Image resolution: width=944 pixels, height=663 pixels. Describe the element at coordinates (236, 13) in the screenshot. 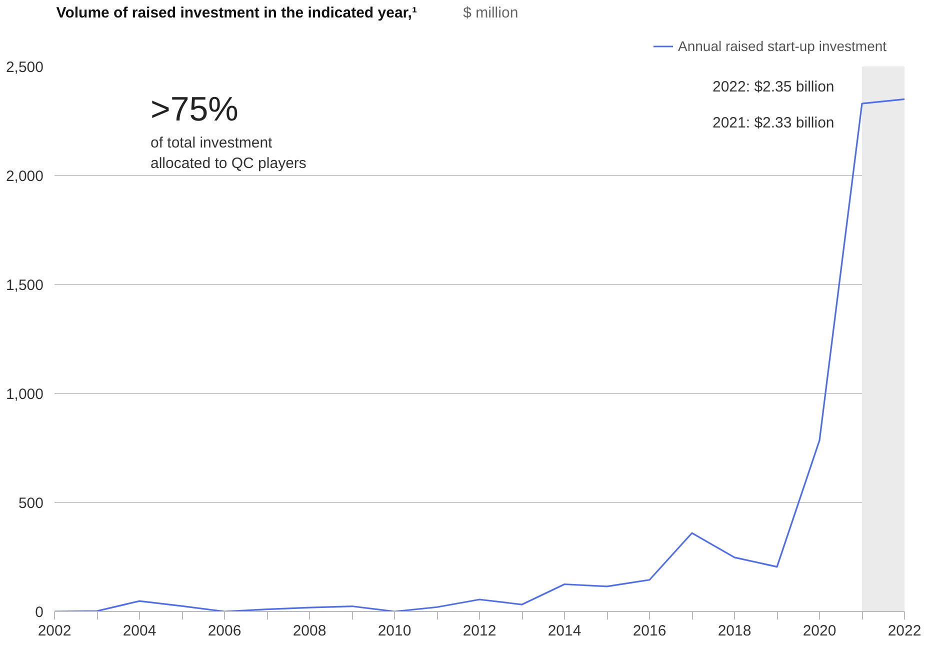

I see `chart-title: Volume of raised investment in the indicated year,¹` at that location.